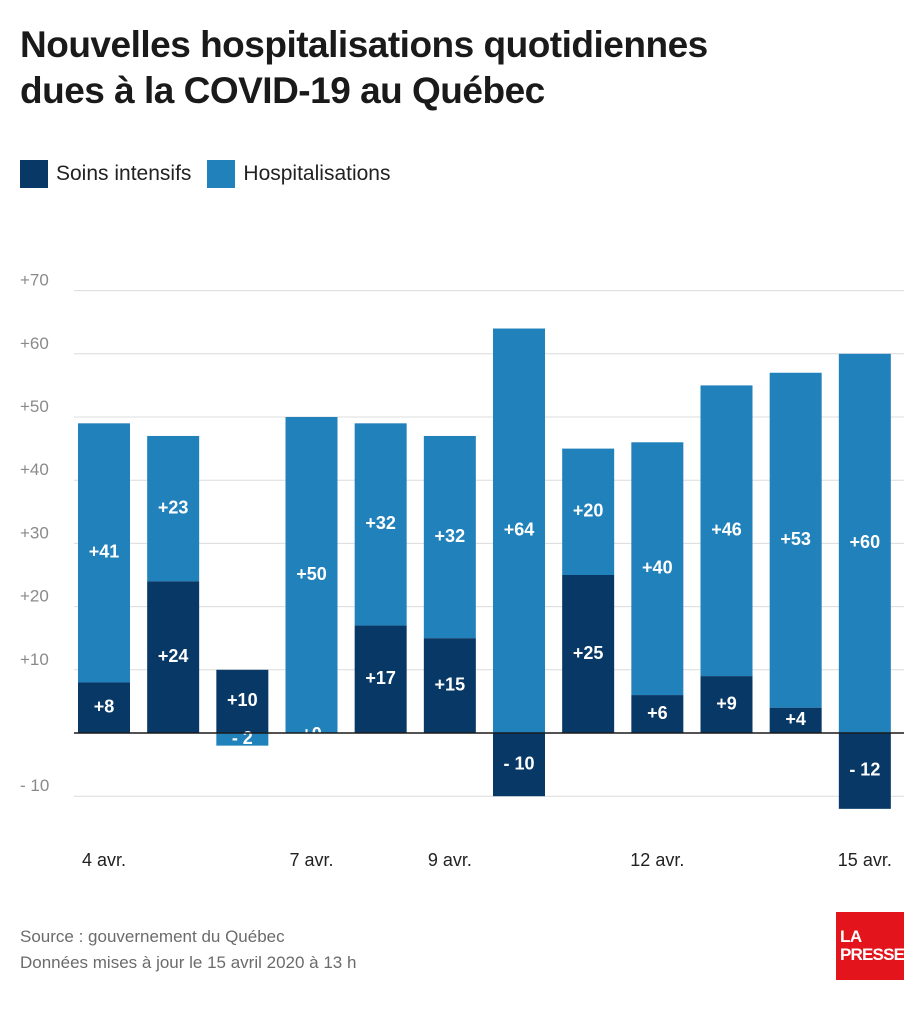 This screenshot has width=924, height=1022. I want to click on y-tick-label: +10, so click(34, 659).